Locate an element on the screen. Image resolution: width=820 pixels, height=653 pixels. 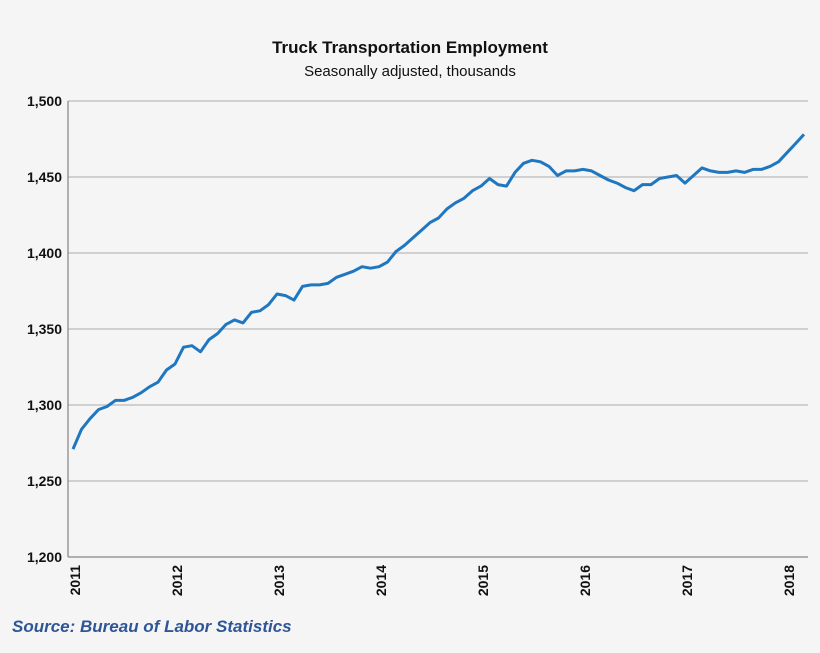
y-tick-label: 1,350 is located at coordinates (44, 329).